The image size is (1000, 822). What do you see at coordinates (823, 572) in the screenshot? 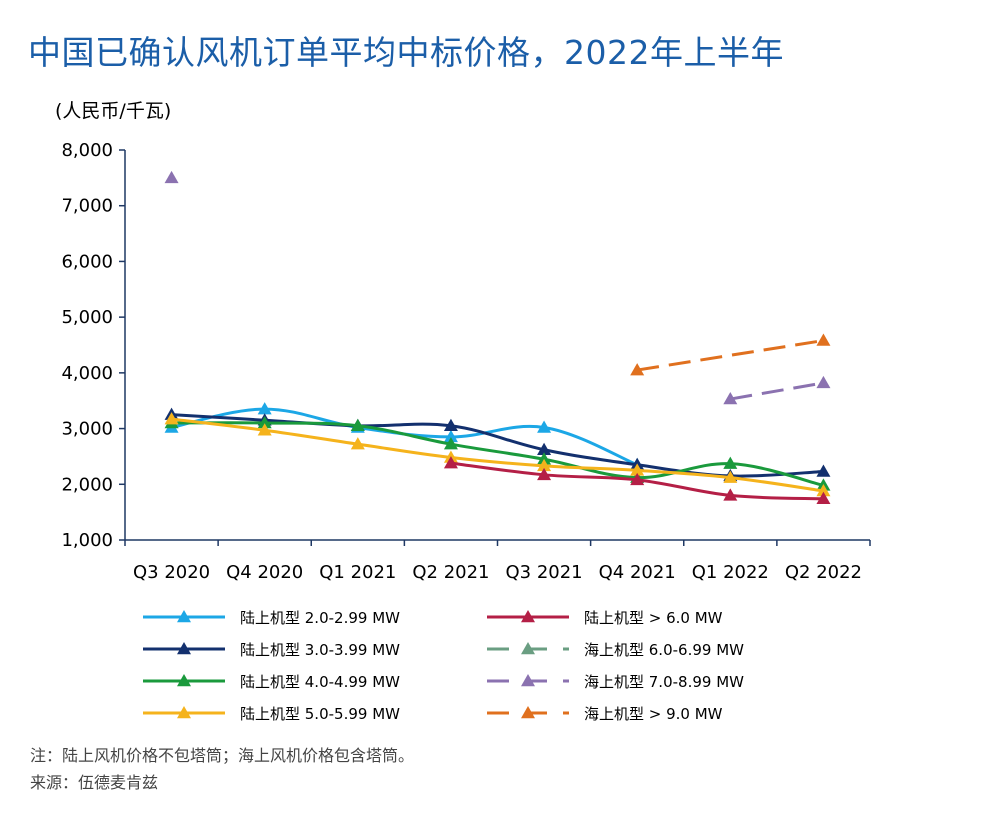
I see `x-tick-label: Q2 2022` at bounding box center [823, 572].